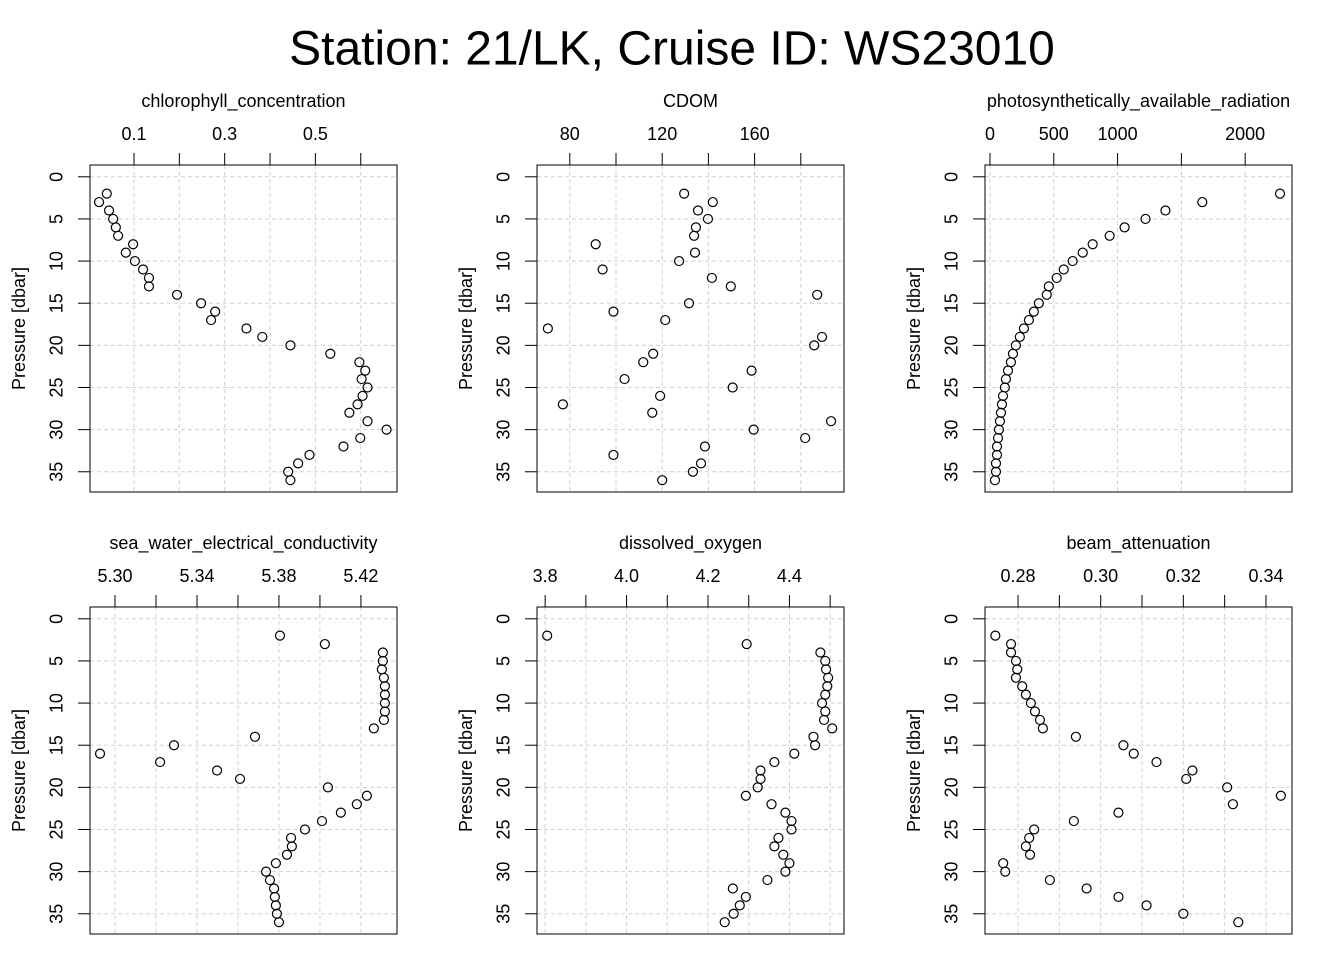  I want to click on x-tick-label: 3.8, so click(545, 576).